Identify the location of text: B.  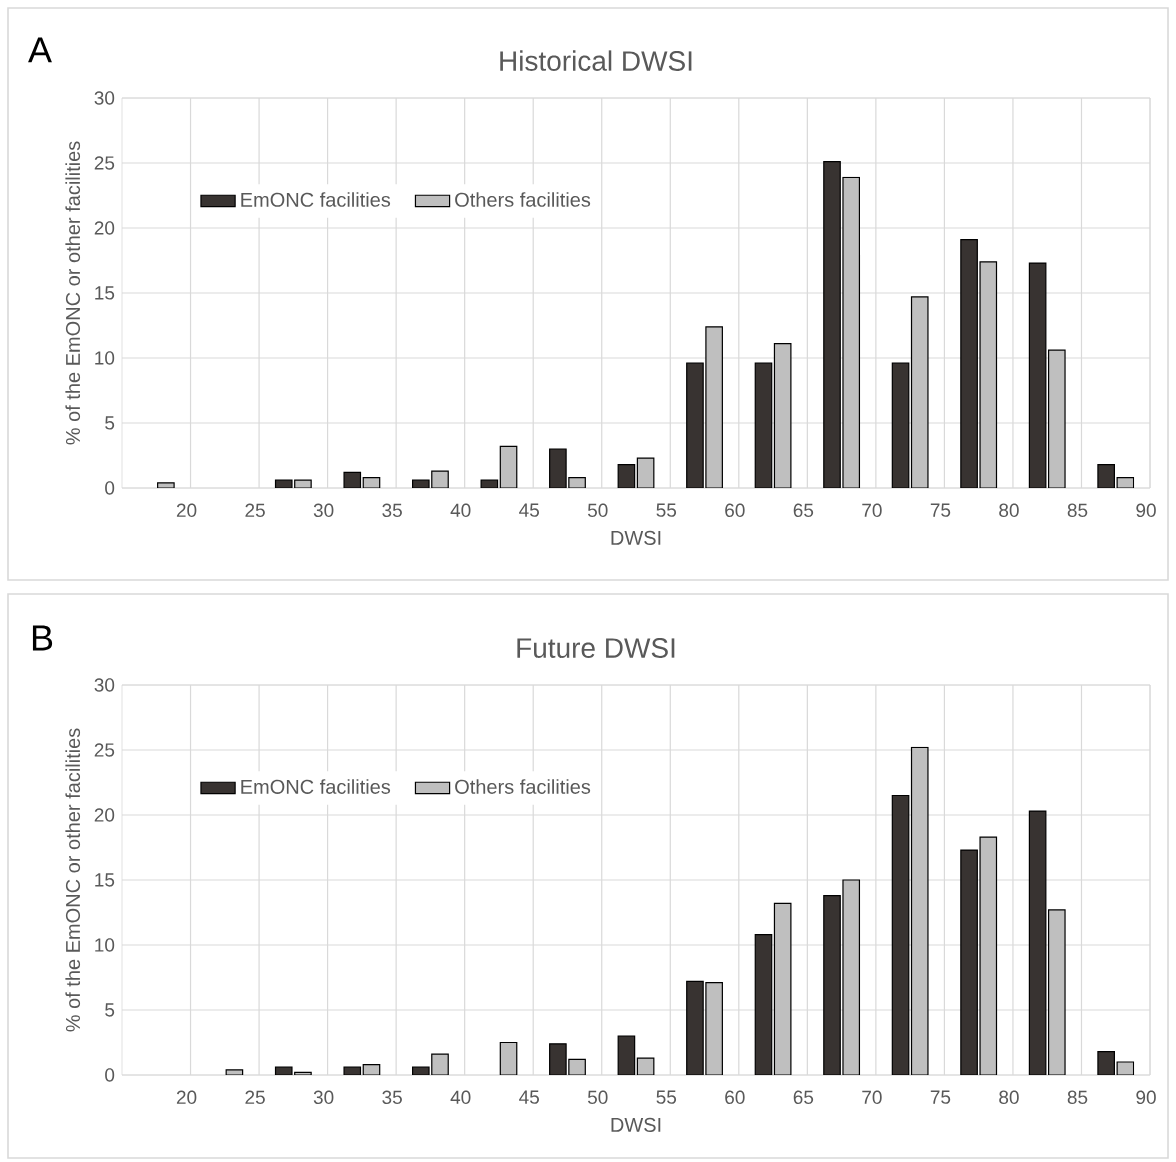
(42, 638).